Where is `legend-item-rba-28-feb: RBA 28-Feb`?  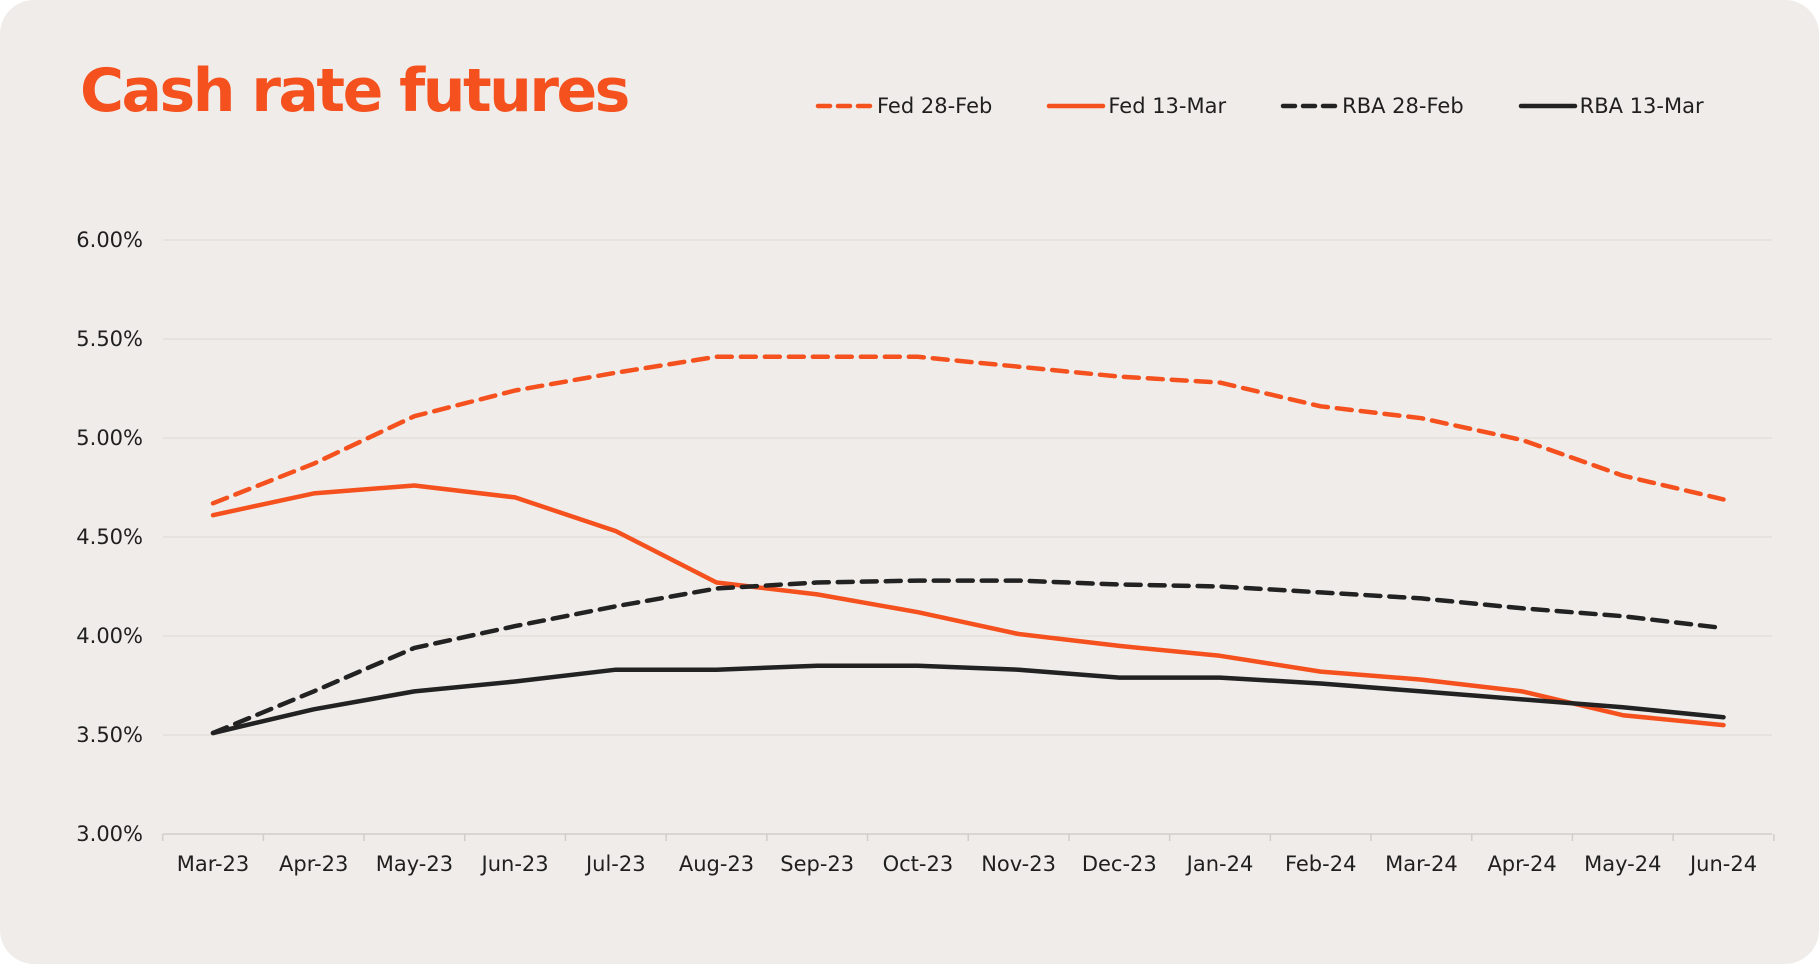
legend-item-rba-28-feb: RBA 28-Feb is located at coordinates (1372, 106).